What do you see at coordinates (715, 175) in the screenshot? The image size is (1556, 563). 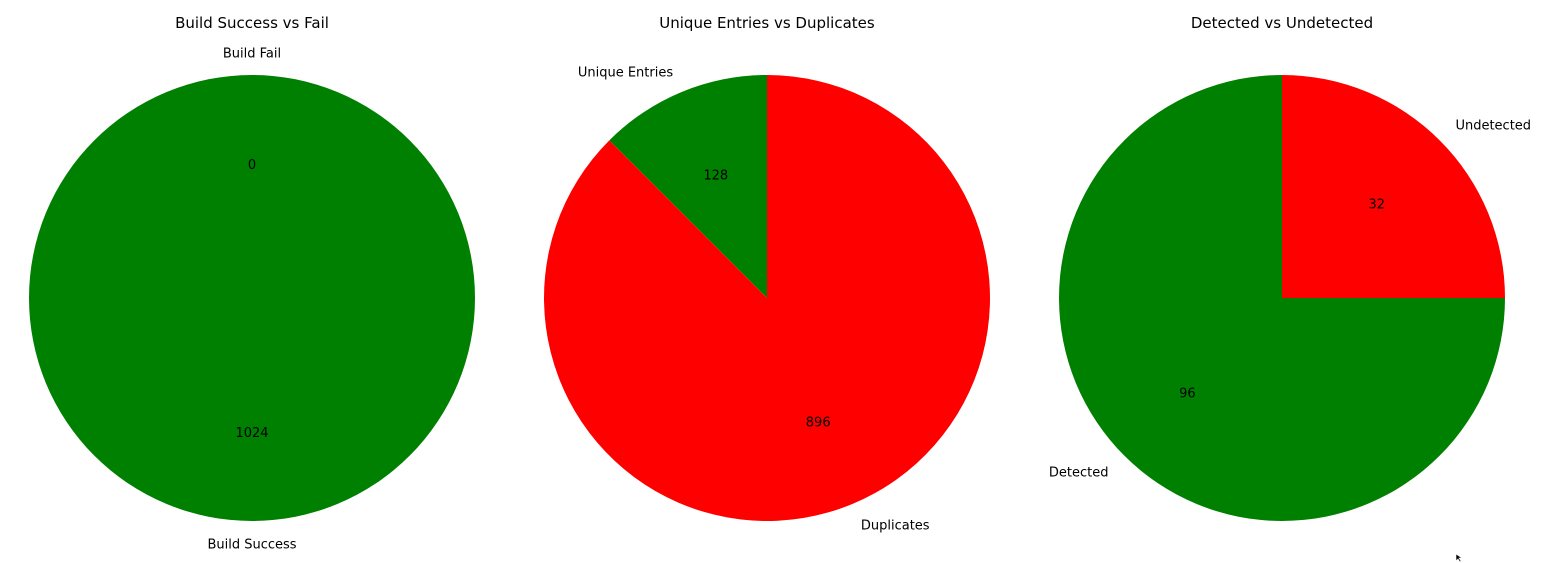 I see `value-label-unique-entries: 128` at bounding box center [715, 175].